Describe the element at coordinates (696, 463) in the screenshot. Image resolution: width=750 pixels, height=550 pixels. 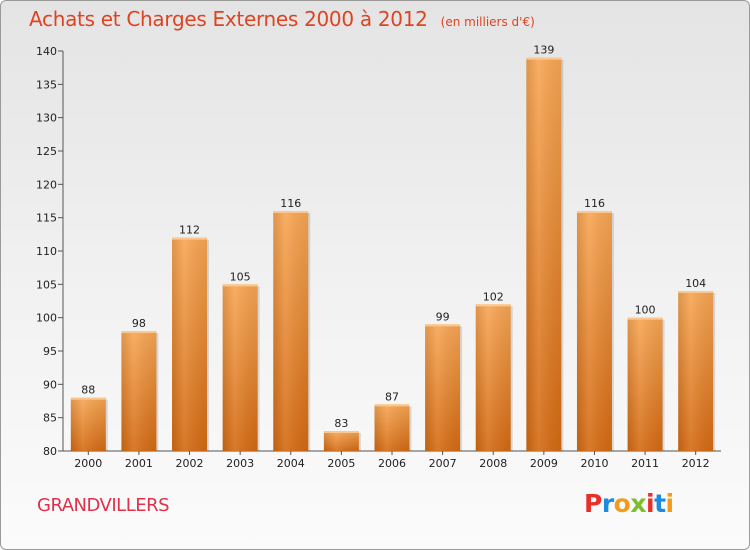
I see `x-tick-label: 2012` at that location.